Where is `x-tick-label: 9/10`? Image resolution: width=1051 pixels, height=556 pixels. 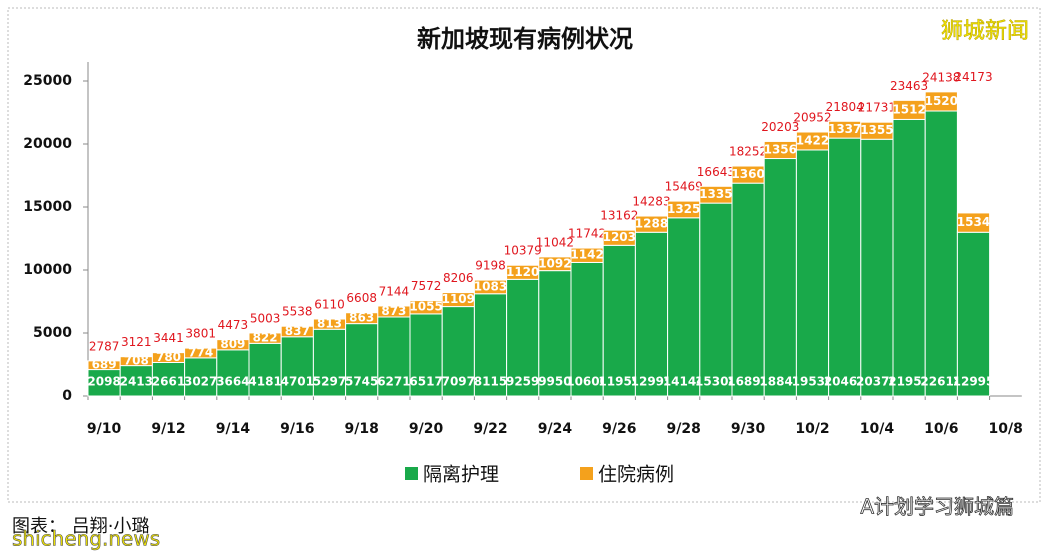
x-tick-label: 9/10 is located at coordinates (104, 429).